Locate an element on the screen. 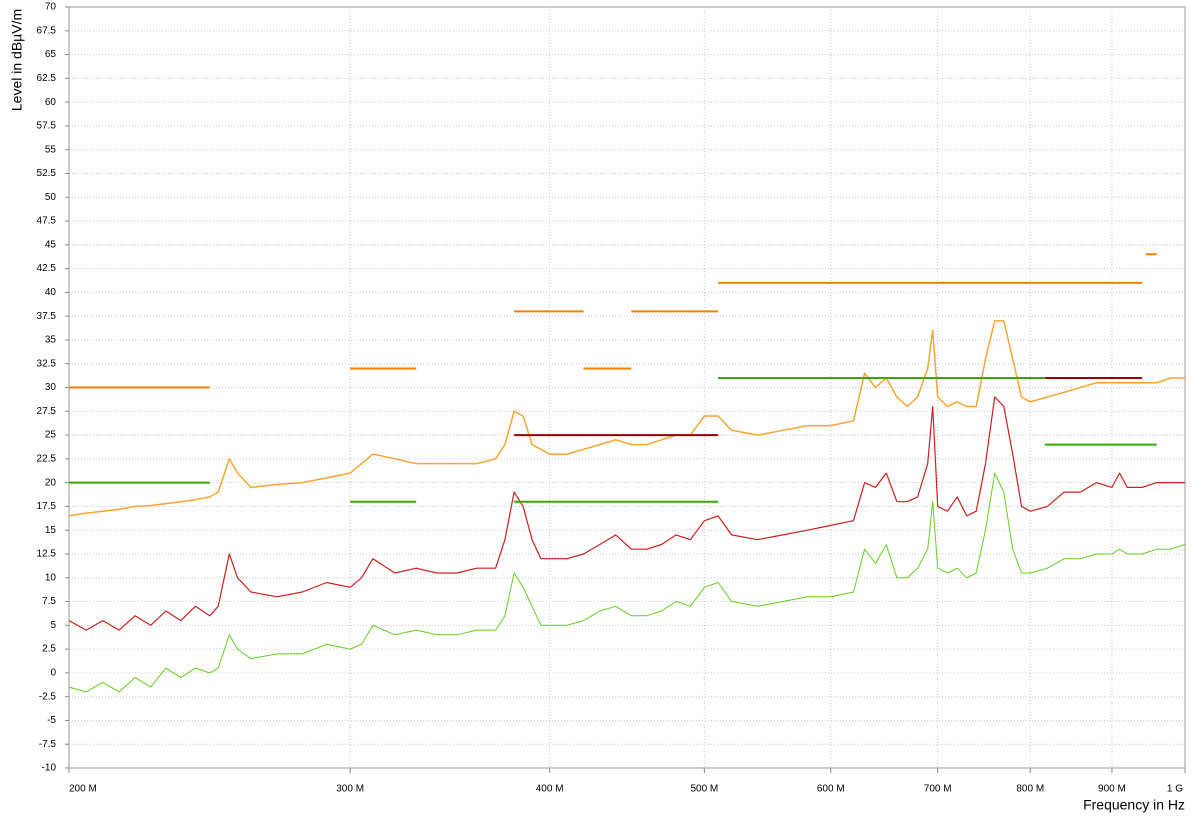  y-tick-label: 10 is located at coordinates (51, 577).